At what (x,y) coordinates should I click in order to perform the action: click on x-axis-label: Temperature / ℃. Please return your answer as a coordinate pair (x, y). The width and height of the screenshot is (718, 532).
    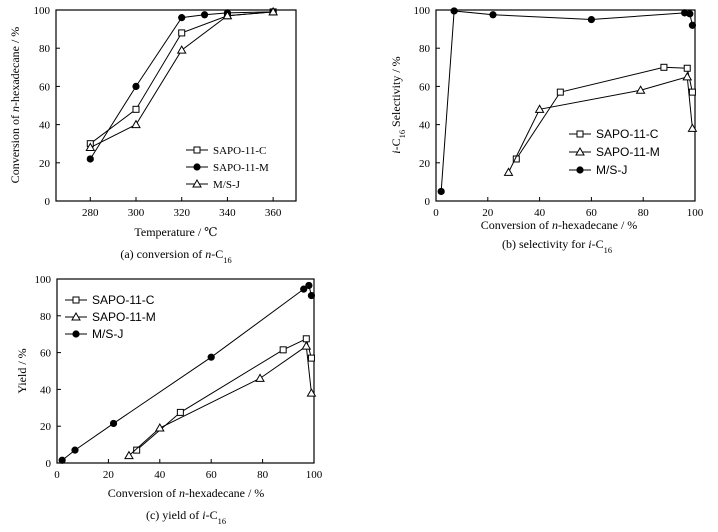
    Looking at the image, I should click on (175, 232).